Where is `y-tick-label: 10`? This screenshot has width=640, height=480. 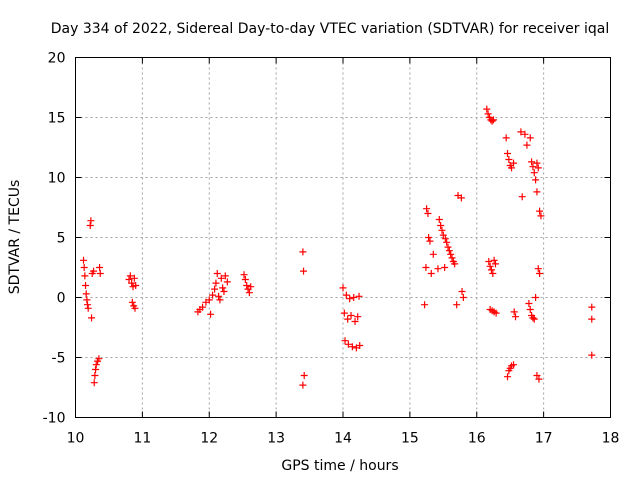 y-tick-label: 10 is located at coordinates (57, 179).